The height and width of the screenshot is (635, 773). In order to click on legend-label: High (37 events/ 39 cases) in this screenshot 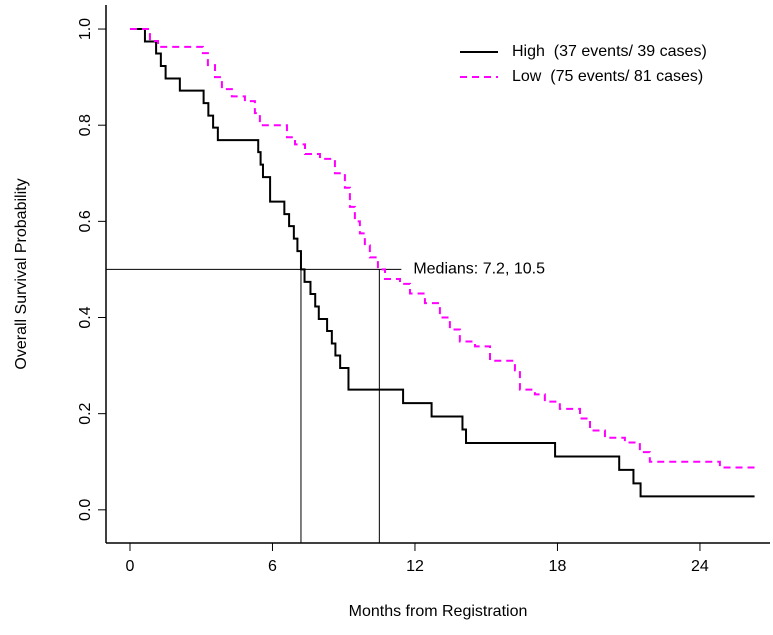, I will do `click(609, 51)`.